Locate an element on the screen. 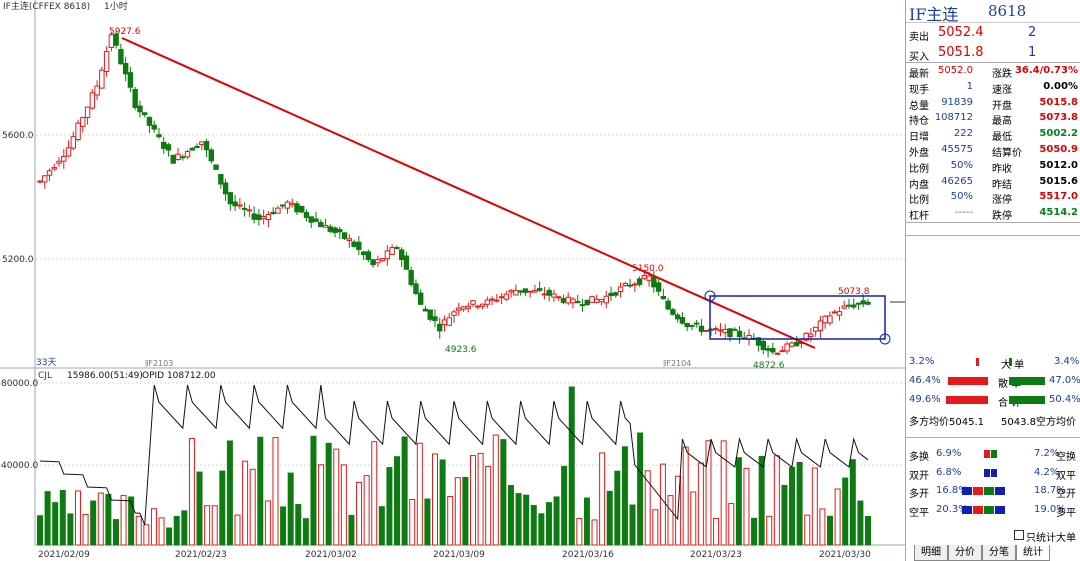  big-order-row: 3.2% 大 单 3.4% is located at coordinates (993, 363).